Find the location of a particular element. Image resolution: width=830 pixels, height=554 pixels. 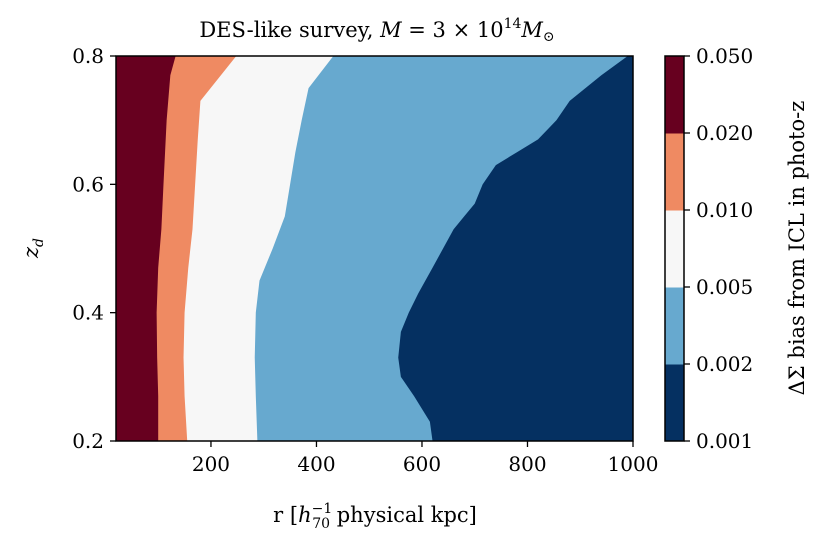

chart-title-exponent: 14 is located at coordinates (513, 24).